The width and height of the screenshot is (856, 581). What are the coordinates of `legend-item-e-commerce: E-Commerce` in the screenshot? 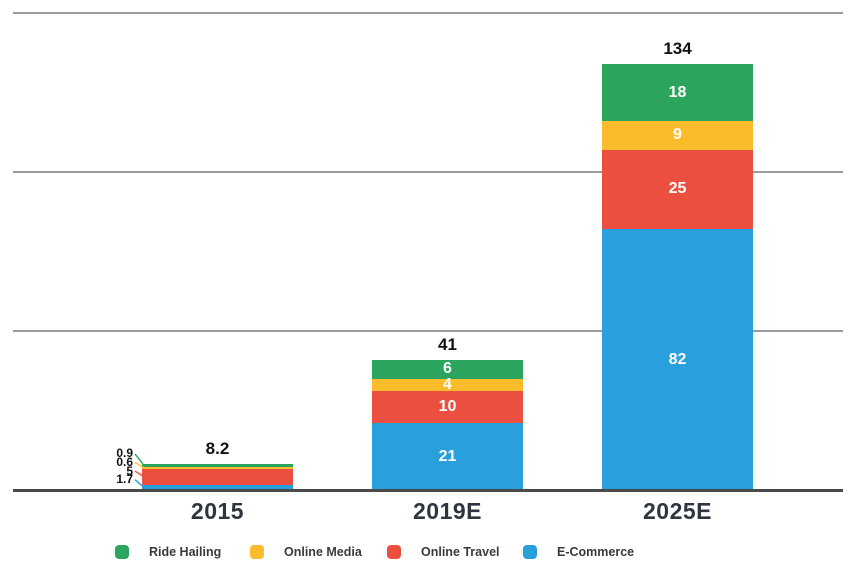 It's located at (578, 552).